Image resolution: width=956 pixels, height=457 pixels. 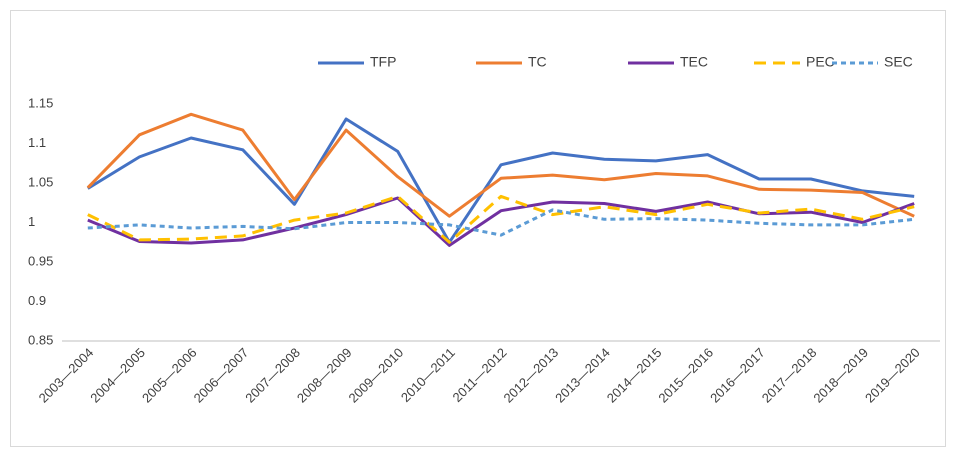 I want to click on legend-label: PEC, so click(x=820, y=62).